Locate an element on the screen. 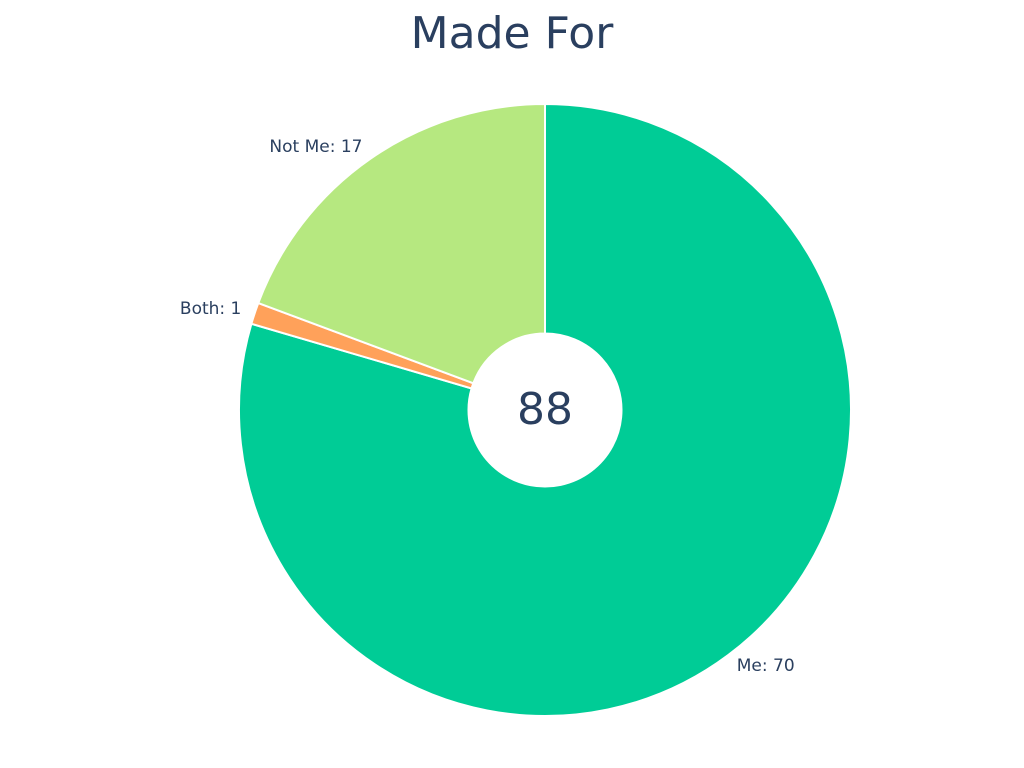 This screenshot has width=1024, height=768. slice-label: Not Me: 17 is located at coordinates (315, 147).